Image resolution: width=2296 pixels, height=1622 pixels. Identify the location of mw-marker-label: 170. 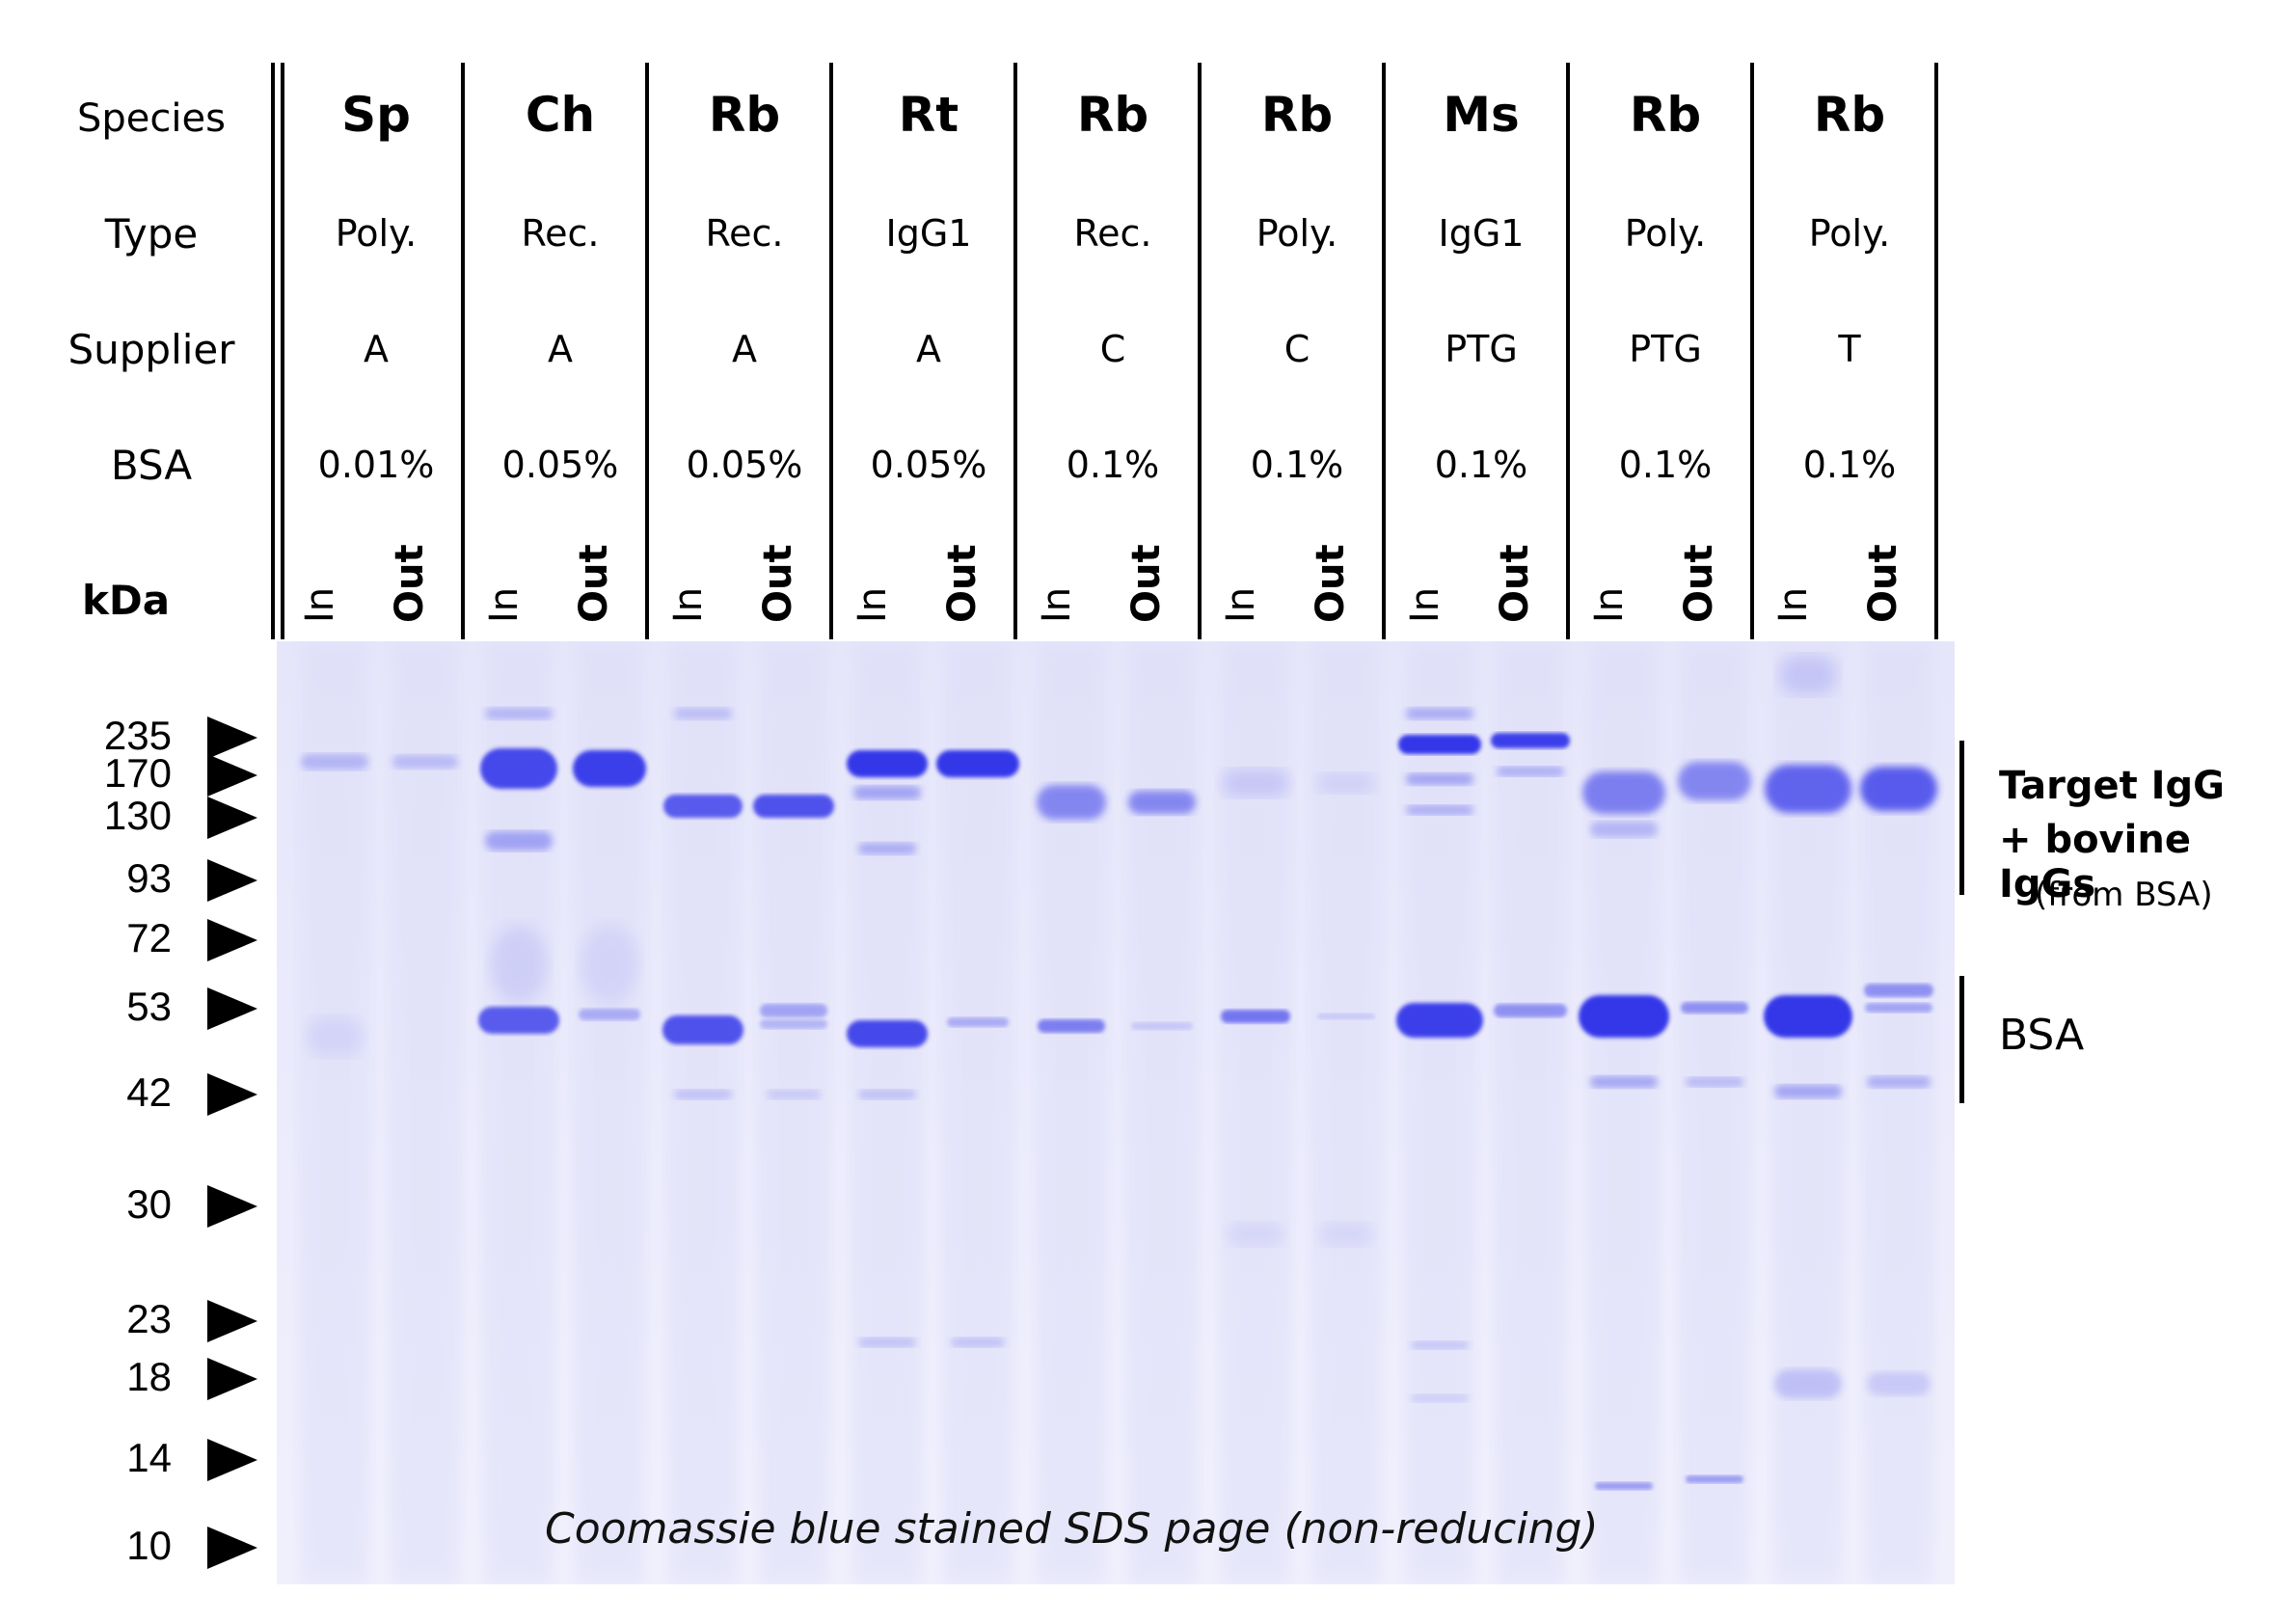
(137, 773).